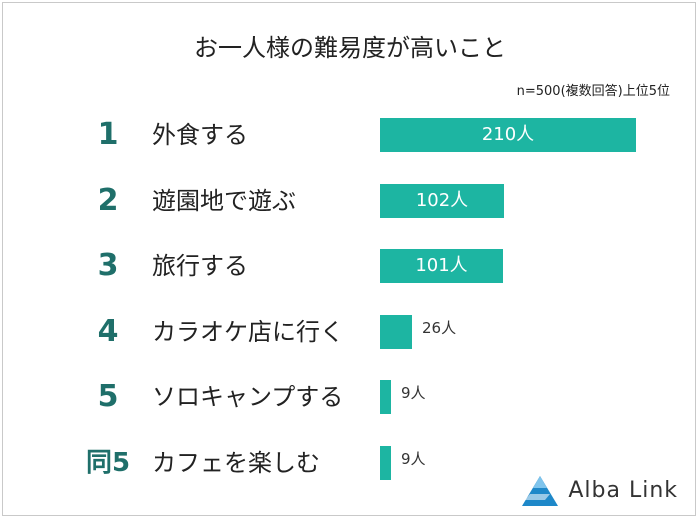  I want to click on value-label: 210人, so click(508, 134).